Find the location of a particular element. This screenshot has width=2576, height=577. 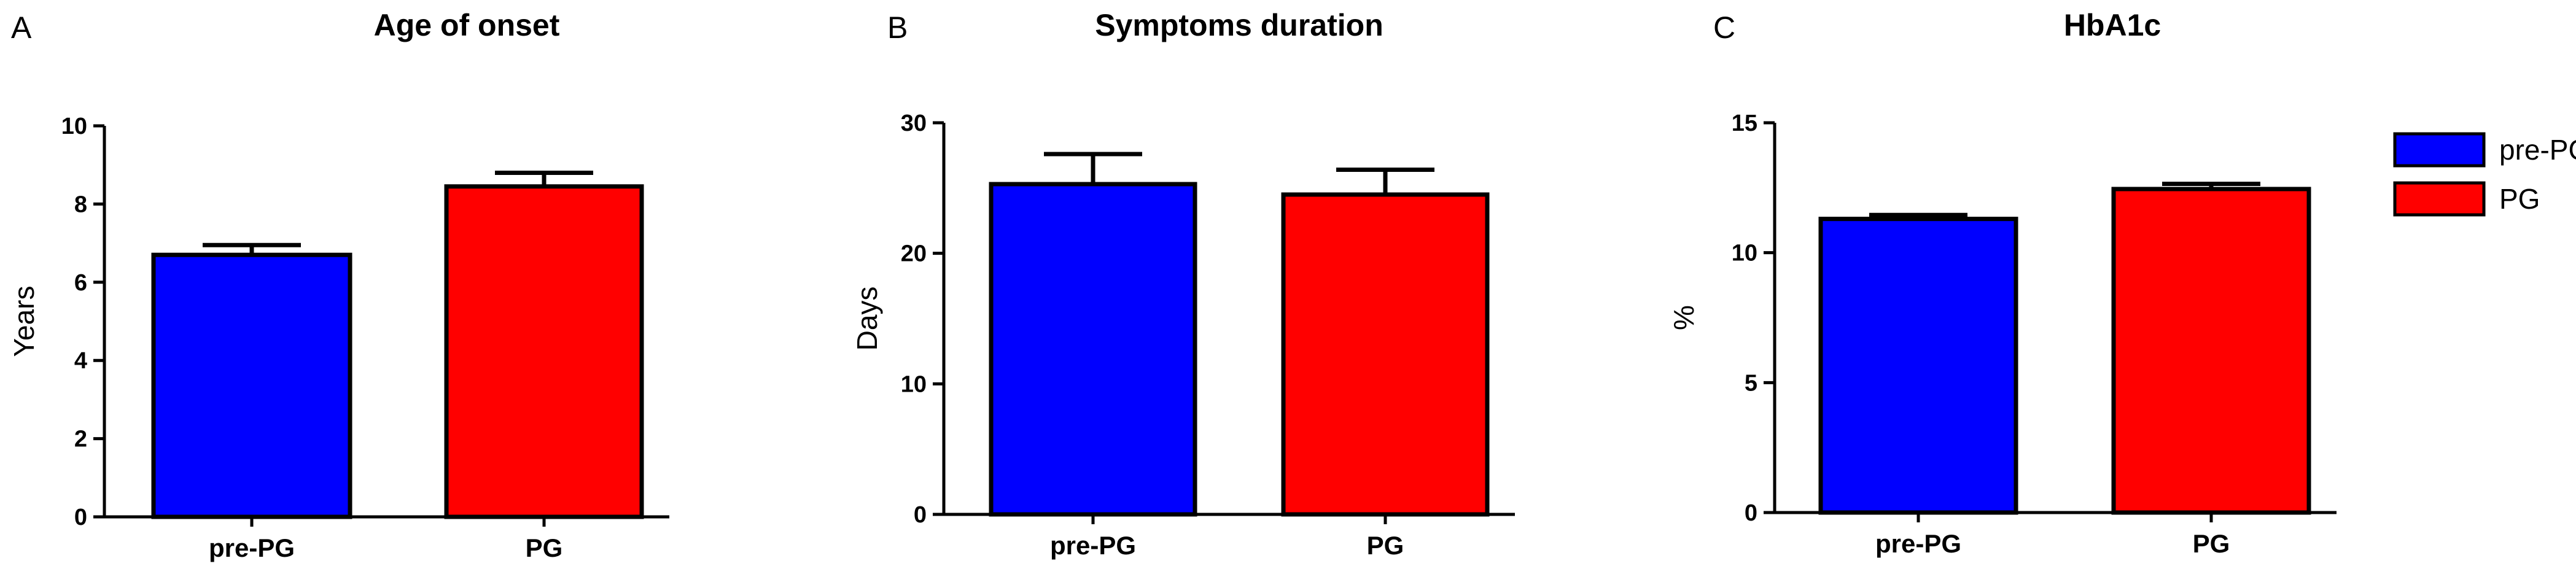

legend-swatch-pre-pg is located at coordinates (2439, 150).